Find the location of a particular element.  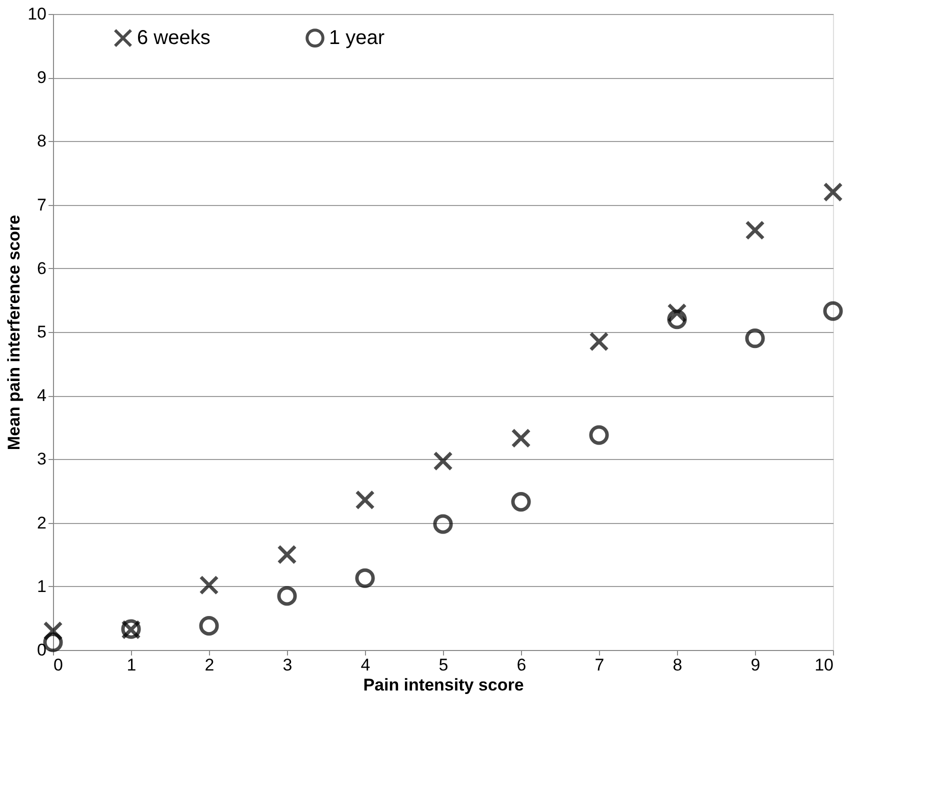

y-tick-label: 2 is located at coordinates (41, 522).